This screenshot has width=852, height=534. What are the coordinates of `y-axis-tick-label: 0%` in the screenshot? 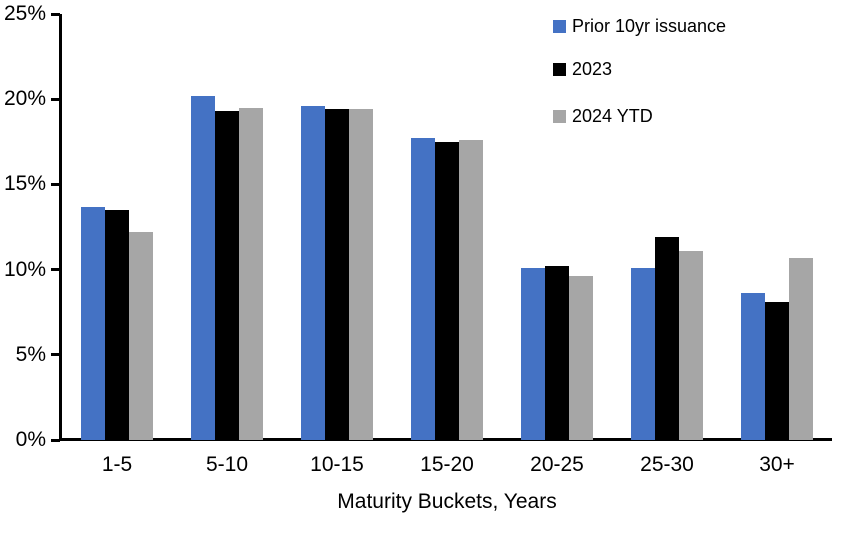 It's located at (30, 439).